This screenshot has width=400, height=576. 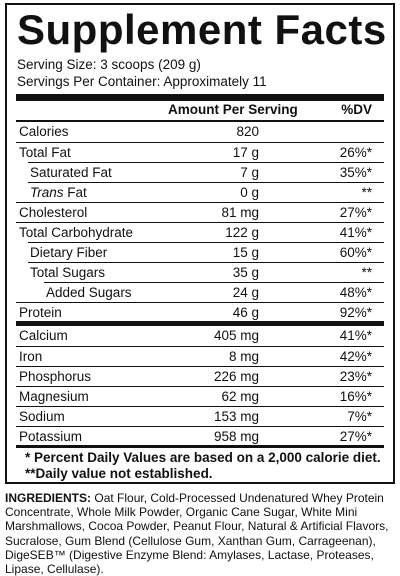 What do you see at coordinates (247, 131) in the screenshot?
I see `nutrient-amount: 820` at bounding box center [247, 131].